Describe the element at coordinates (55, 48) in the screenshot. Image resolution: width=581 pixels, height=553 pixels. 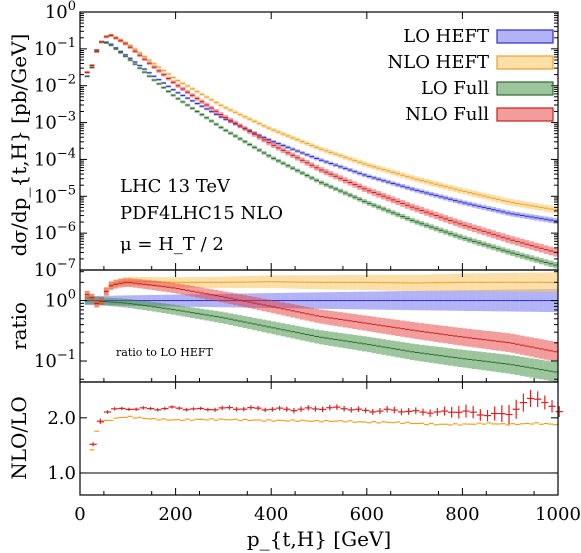
I see `y-tick-label: 10⁻¹` at that location.